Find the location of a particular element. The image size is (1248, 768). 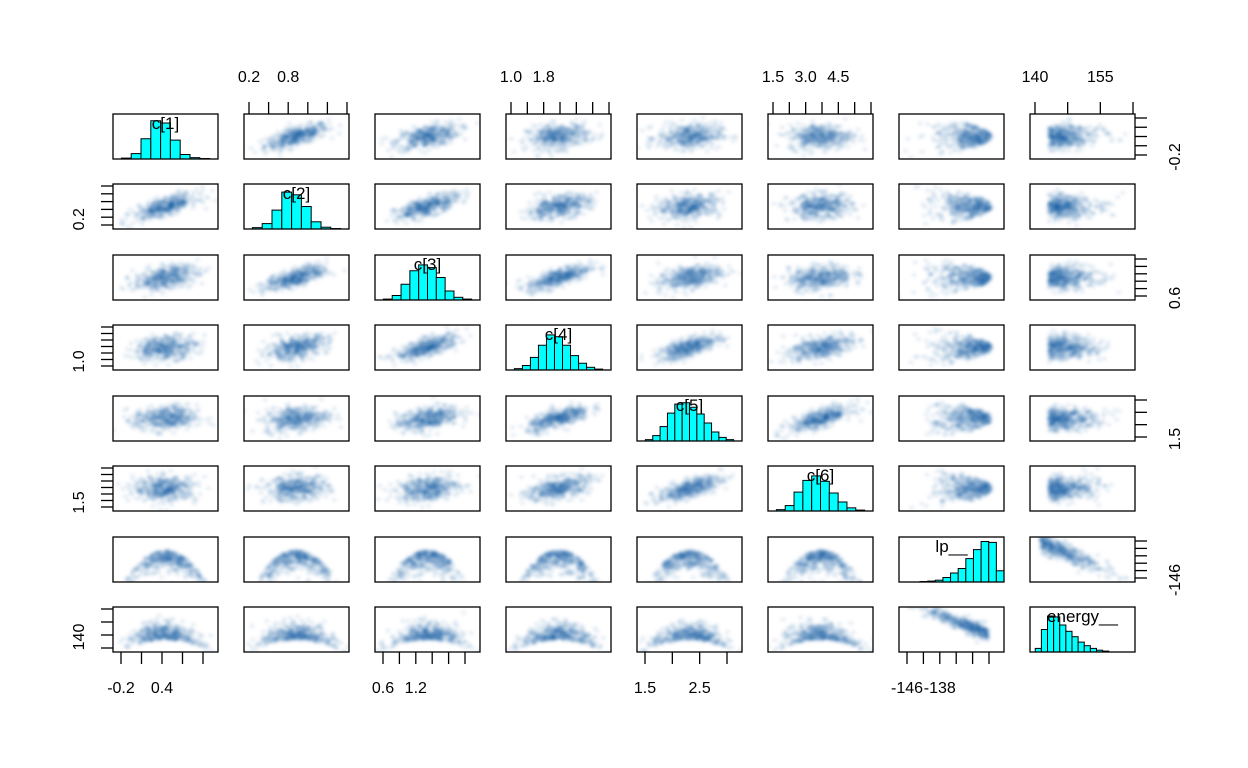

right-axis: -0.2 is located at coordinates (1159, 144).